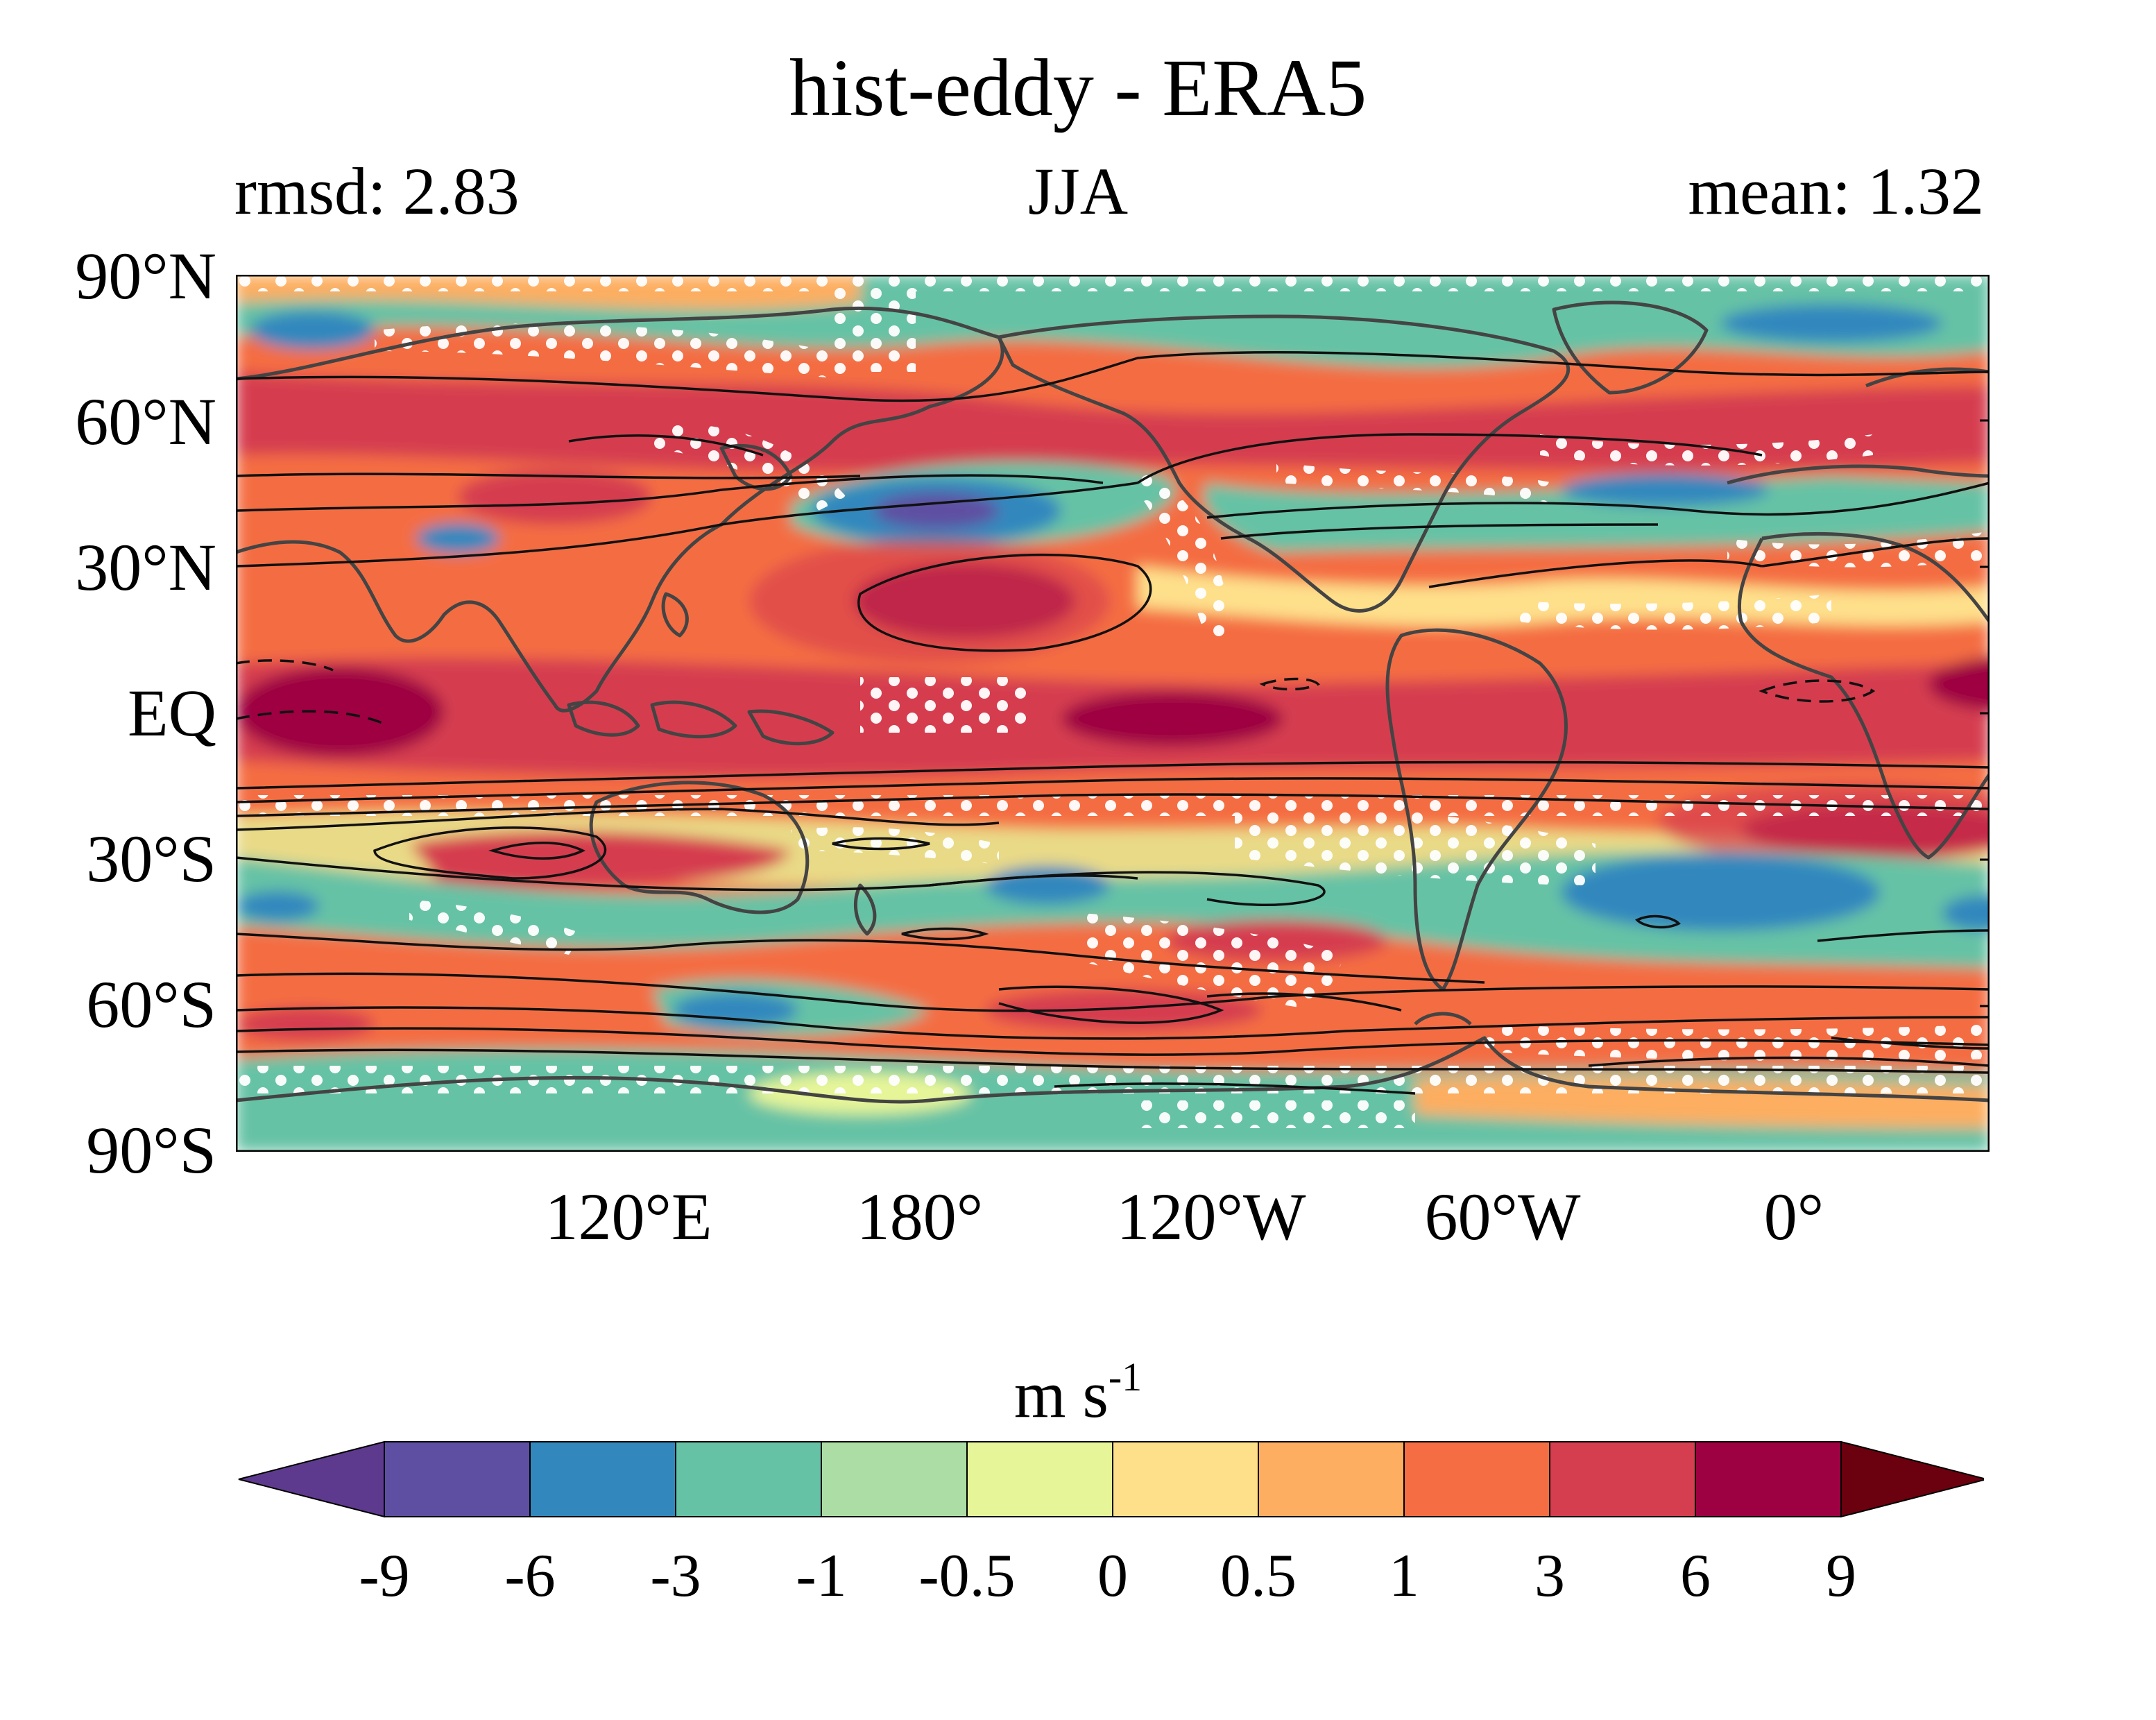  Describe the element at coordinates (1061, 1394) in the screenshot. I see `units-base: m s` at that location.